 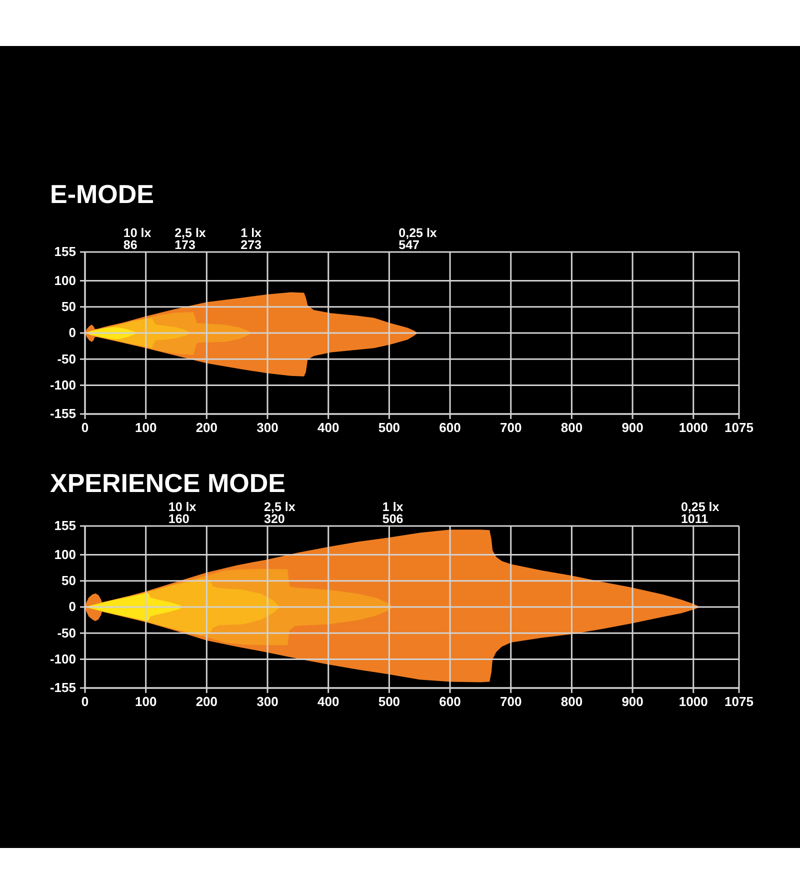 What do you see at coordinates (102, 194) in the screenshot?
I see `chart-title: E-MODE` at bounding box center [102, 194].